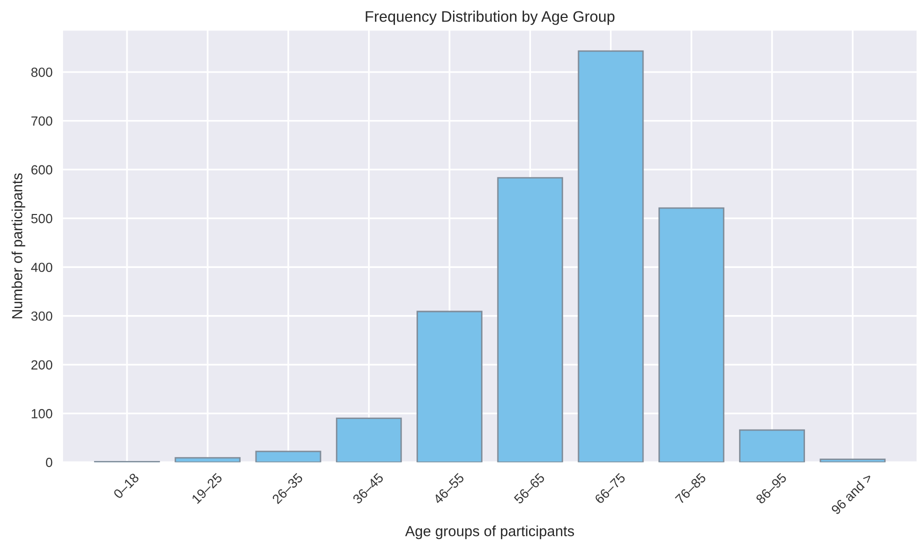 The image size is (919, 547). What do you see at coordinates (489, 533) in the screenshot?
I see `x-axis-title: Age groups of participants` at bounding box center [489, 533].